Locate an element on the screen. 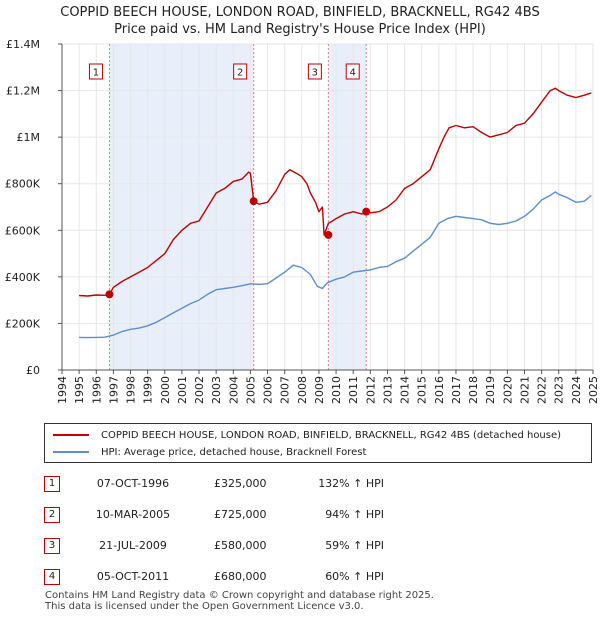 This screenshot has width=600, height=620. x-tick-label: 2007 is located at coordinates (285, 390).